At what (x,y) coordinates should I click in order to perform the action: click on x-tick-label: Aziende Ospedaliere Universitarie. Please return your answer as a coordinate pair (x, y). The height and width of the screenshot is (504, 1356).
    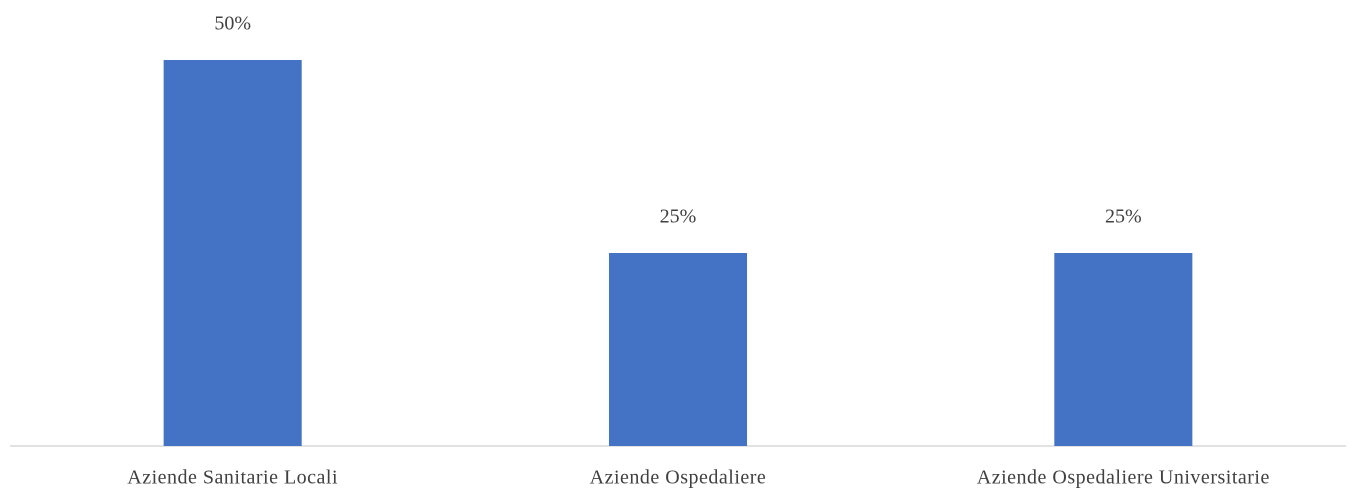
    Looking at the image, I should click on (1123, 478).